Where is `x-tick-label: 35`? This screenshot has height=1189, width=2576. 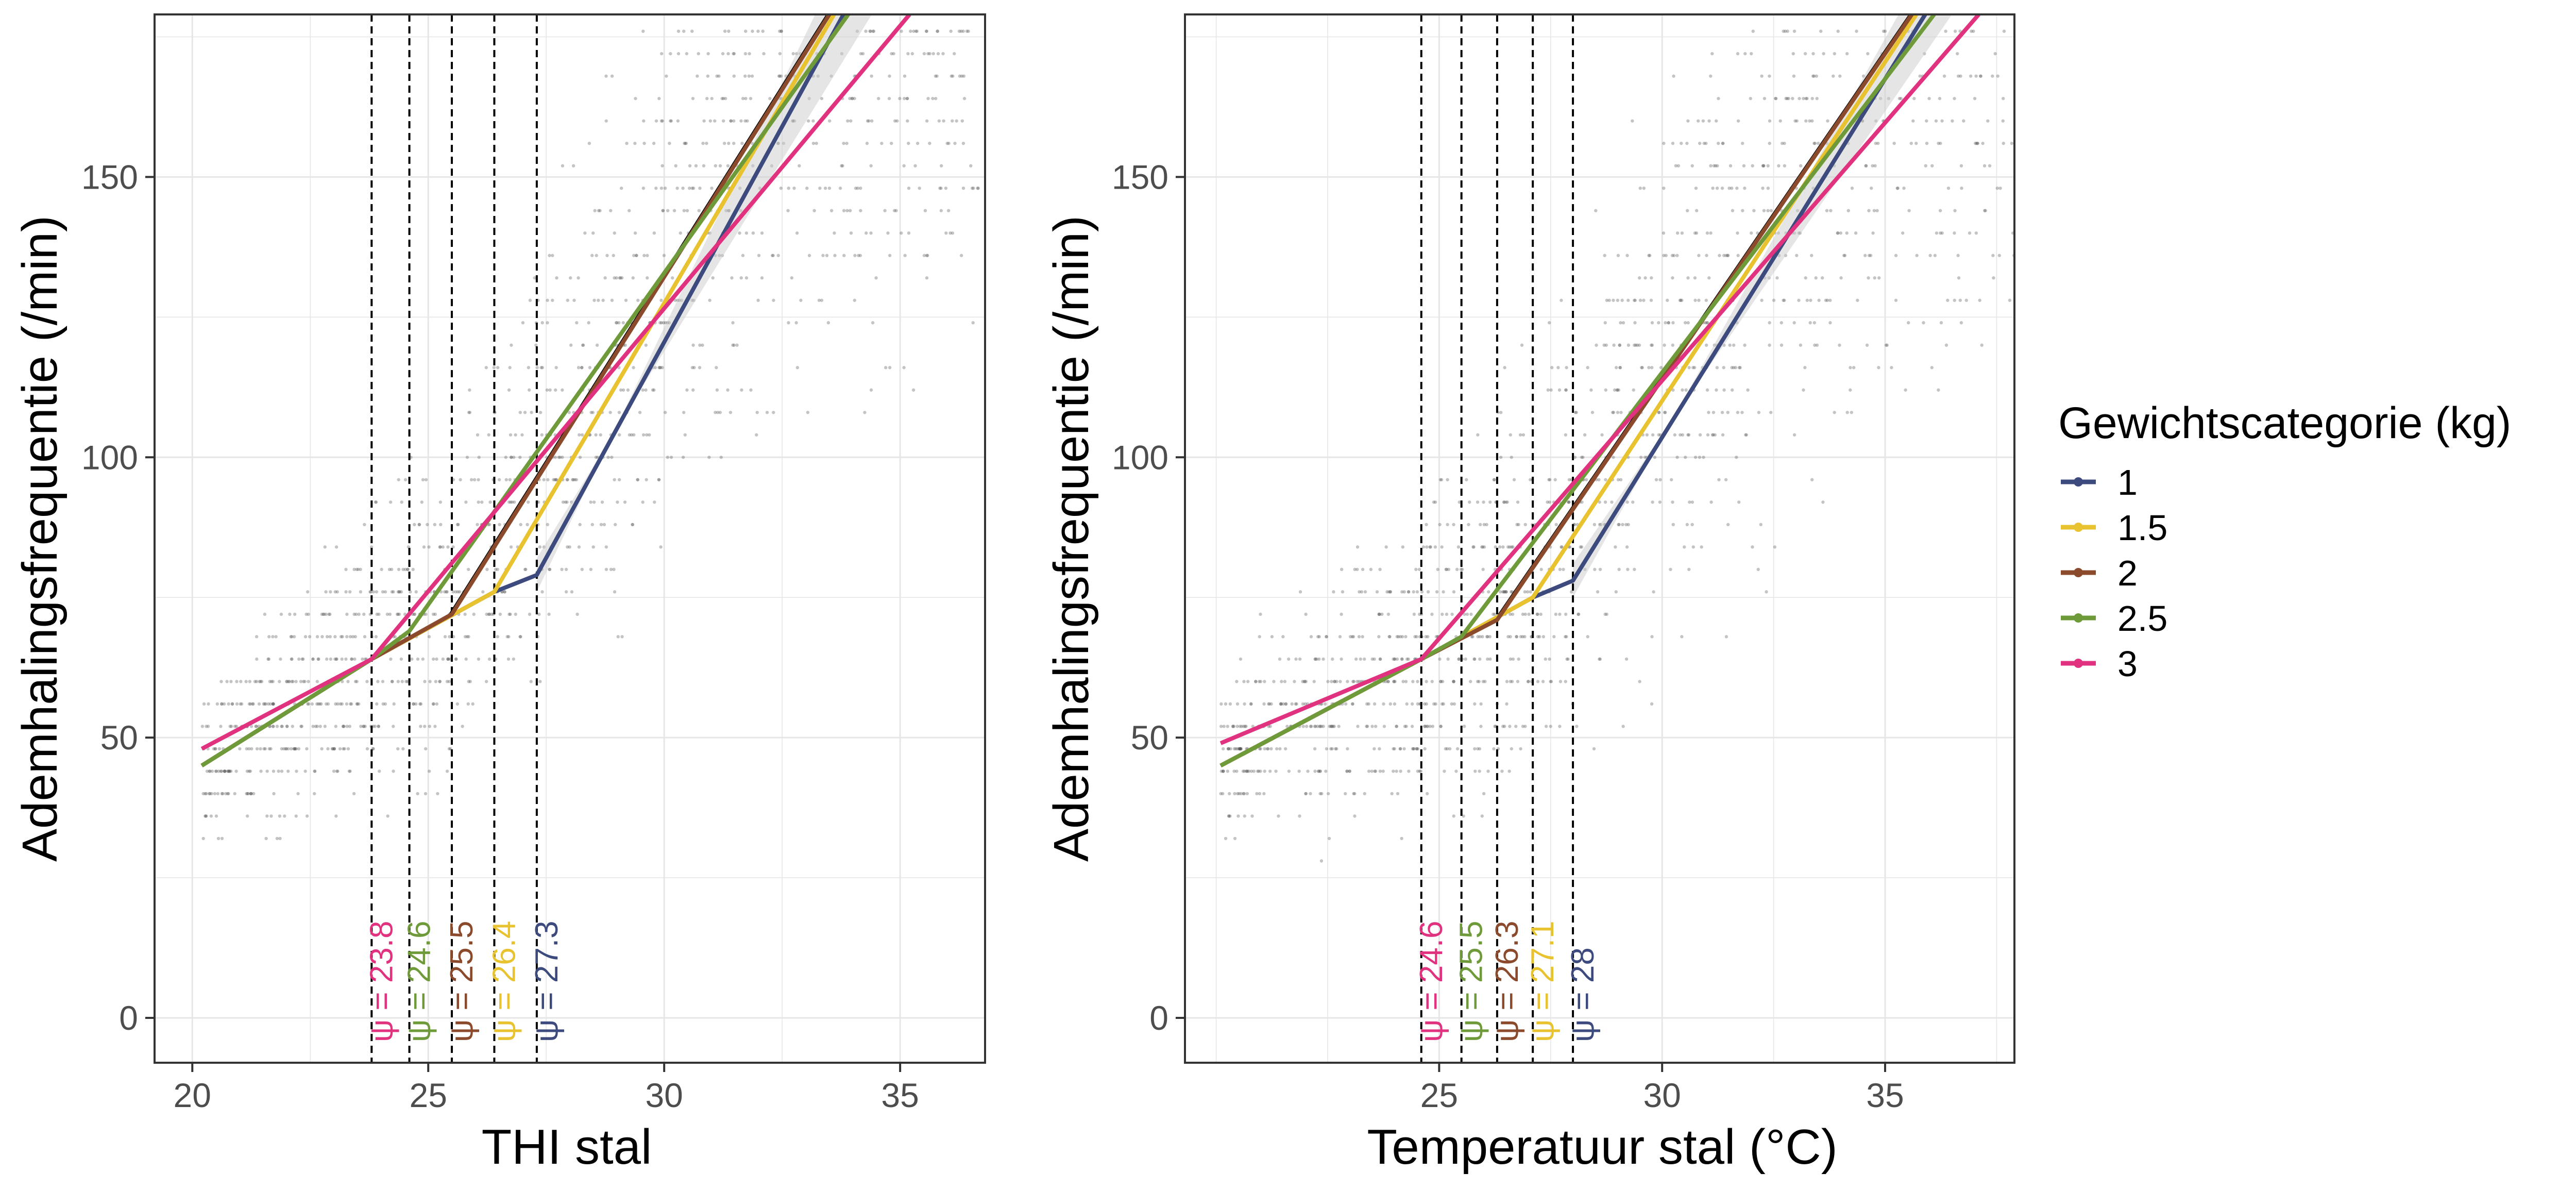 x-tick-label: 35 is located at coordinates (900, 1095).